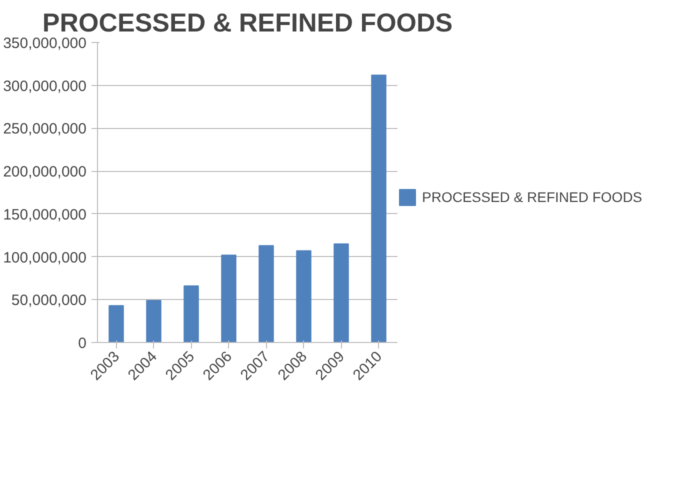 This screenshot has width=686, height=502. I want to click on y-tick-label: 100,000,000, so click(45, 257).